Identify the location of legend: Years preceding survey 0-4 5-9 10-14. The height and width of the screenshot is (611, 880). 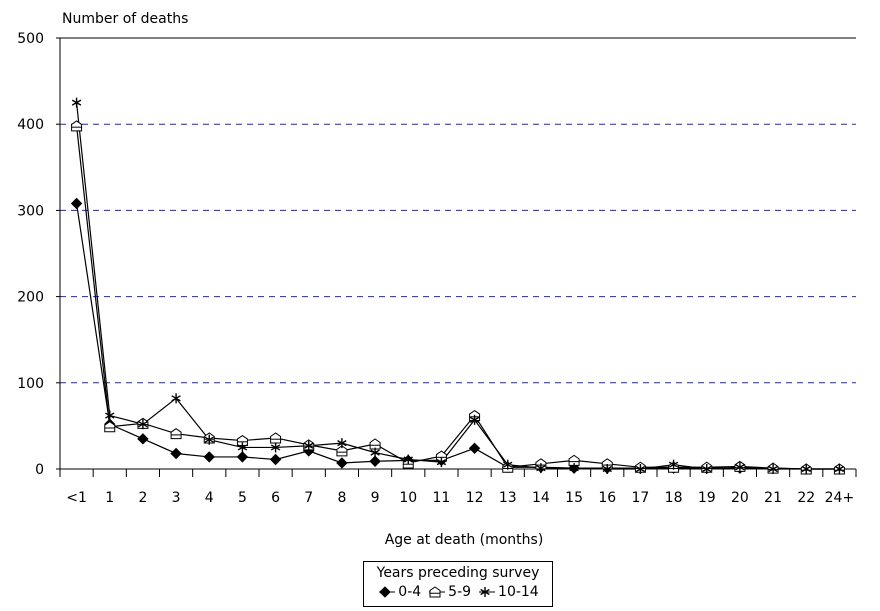
(458, 584).